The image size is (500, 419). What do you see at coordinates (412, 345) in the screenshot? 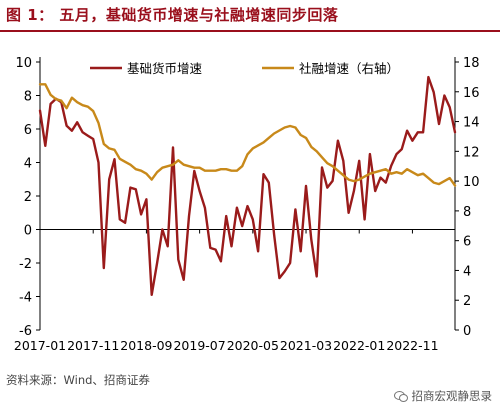
I see `x-tick-label: 2022-11` at bounding box center [412, 345].